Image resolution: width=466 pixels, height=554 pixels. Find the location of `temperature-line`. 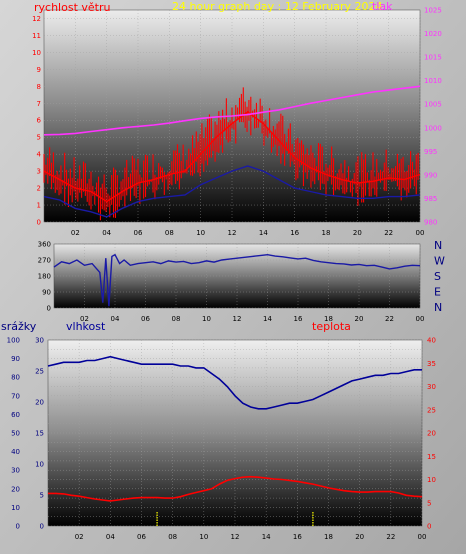

temperature-line is located at coordinates (235, 488).